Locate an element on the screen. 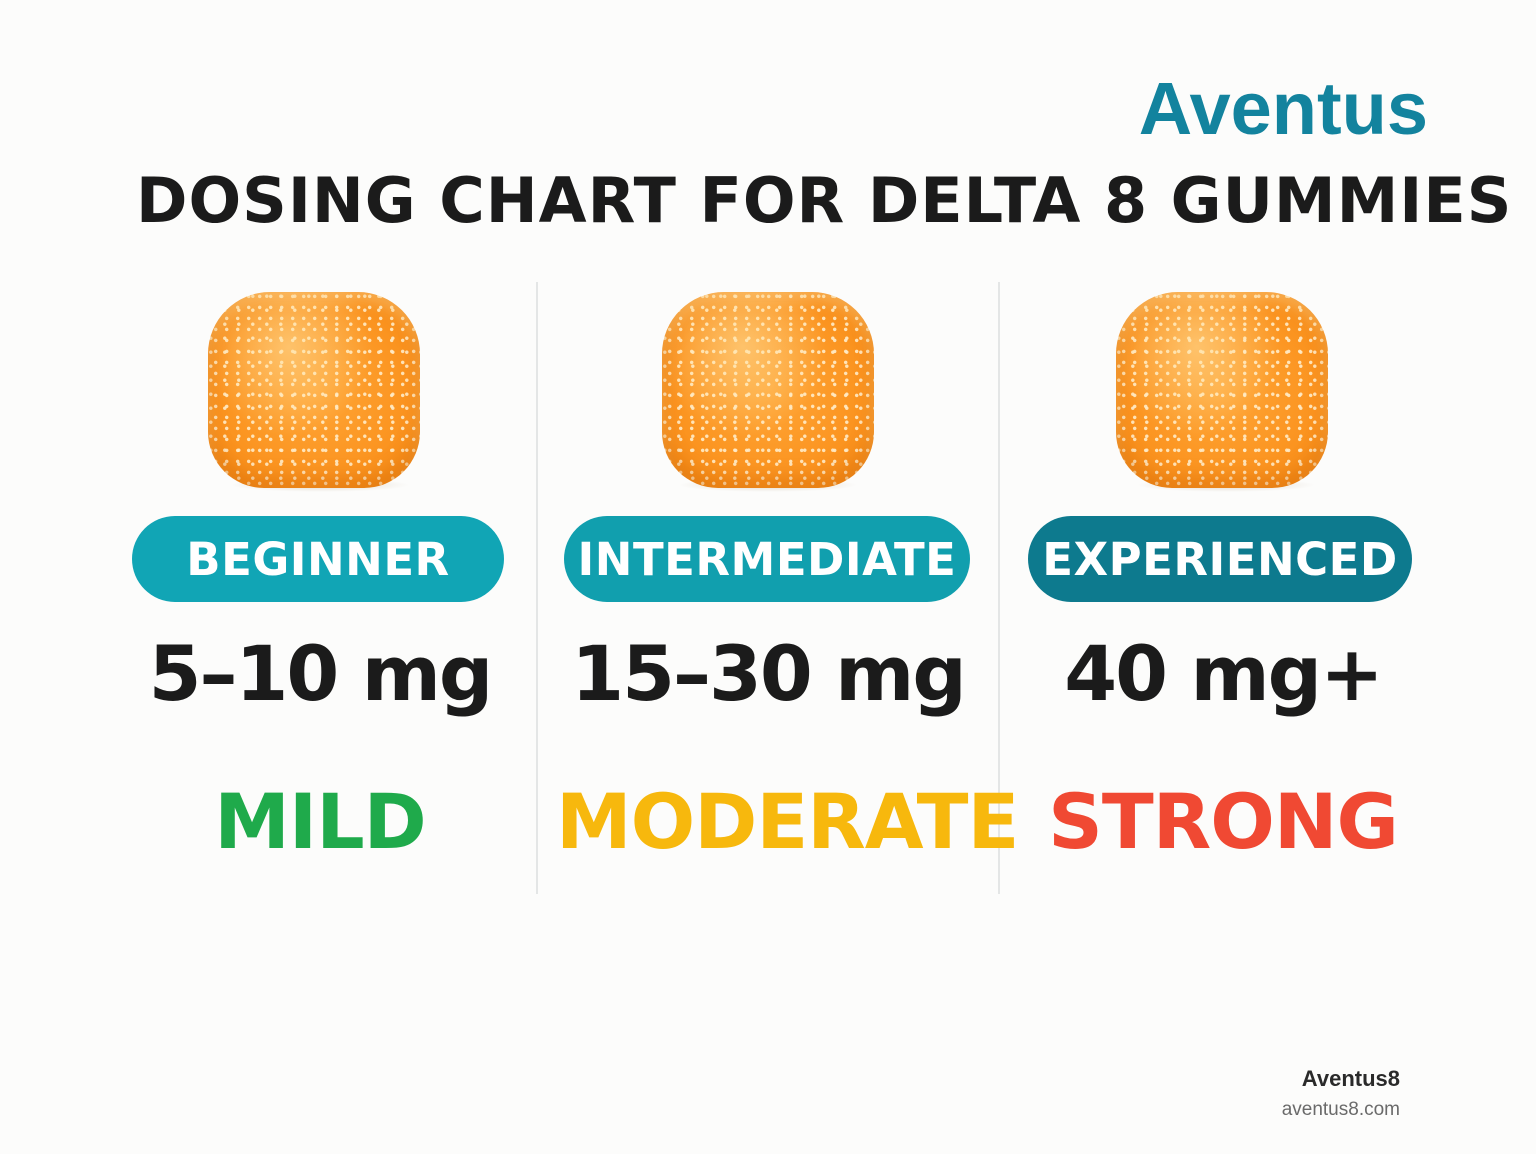  dose-amount: 40 mg+ is located at coordinates (1224, 673).